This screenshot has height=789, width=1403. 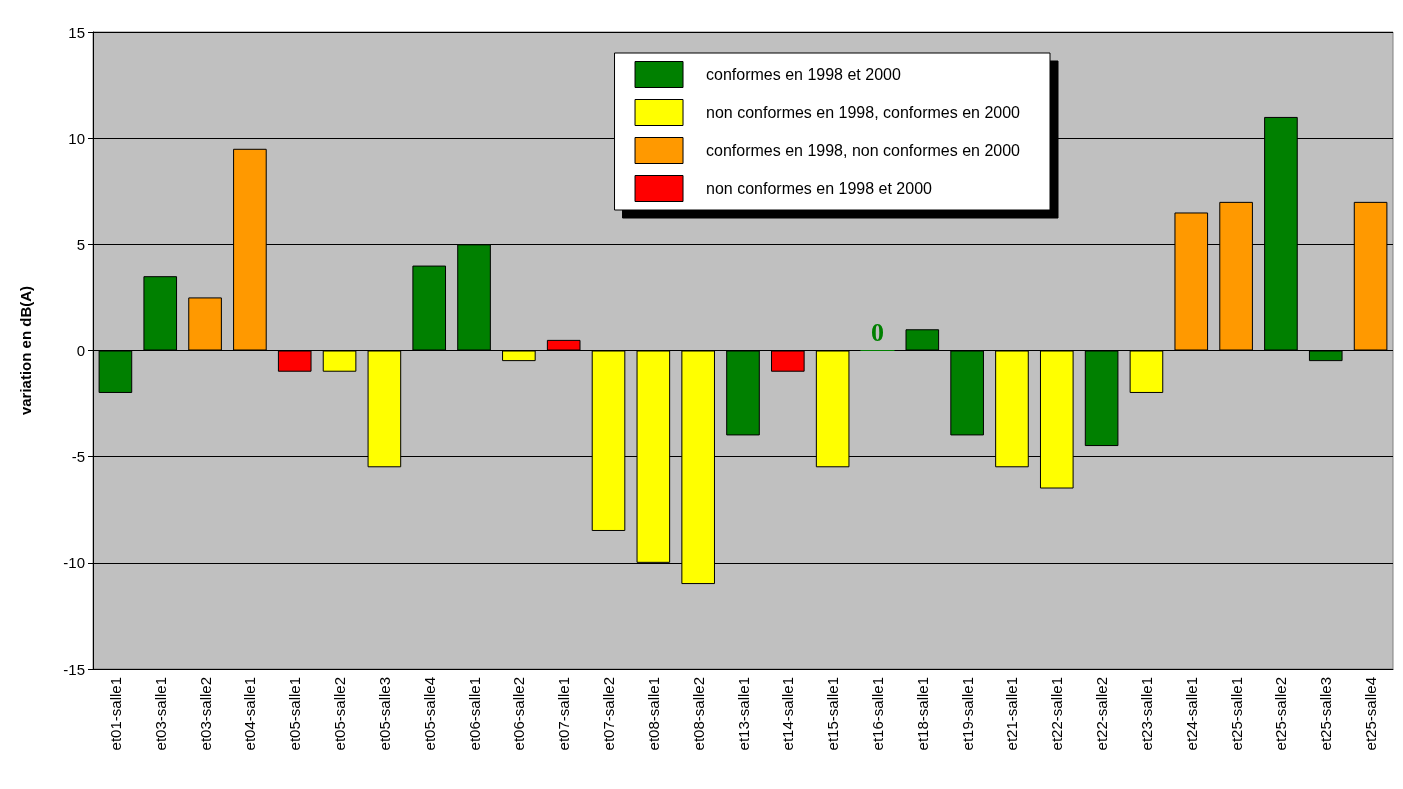 What do you see at coordinates (76, 32) in the screenshot?
I see `y-tick-label: 15` at bounding box center [76, 32].